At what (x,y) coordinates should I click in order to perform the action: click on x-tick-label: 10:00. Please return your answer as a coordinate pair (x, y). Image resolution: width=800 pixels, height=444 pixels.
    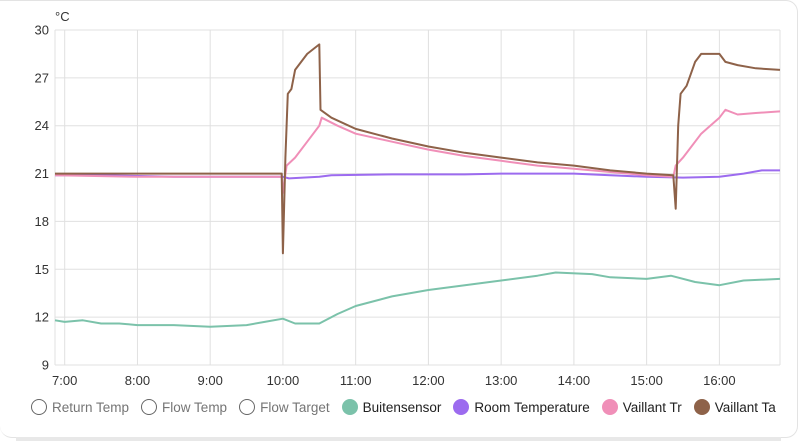
    Looking at the image, I should click on (283, 380).